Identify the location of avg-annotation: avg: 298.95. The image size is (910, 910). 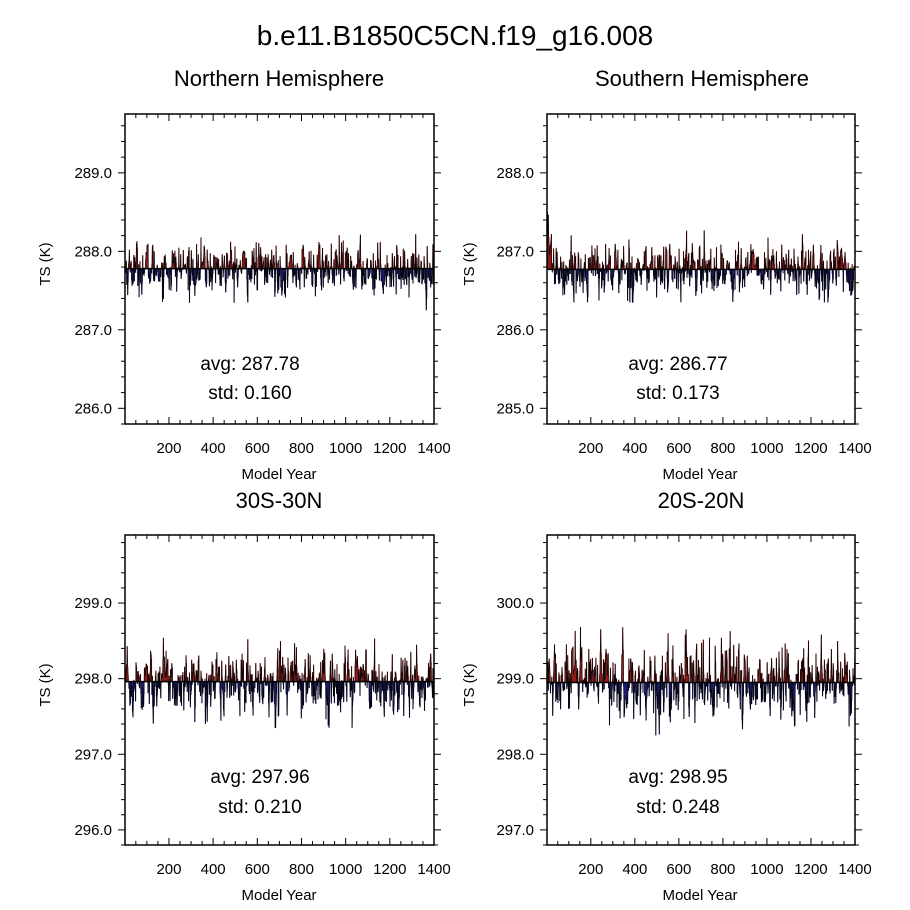
(677, 777).